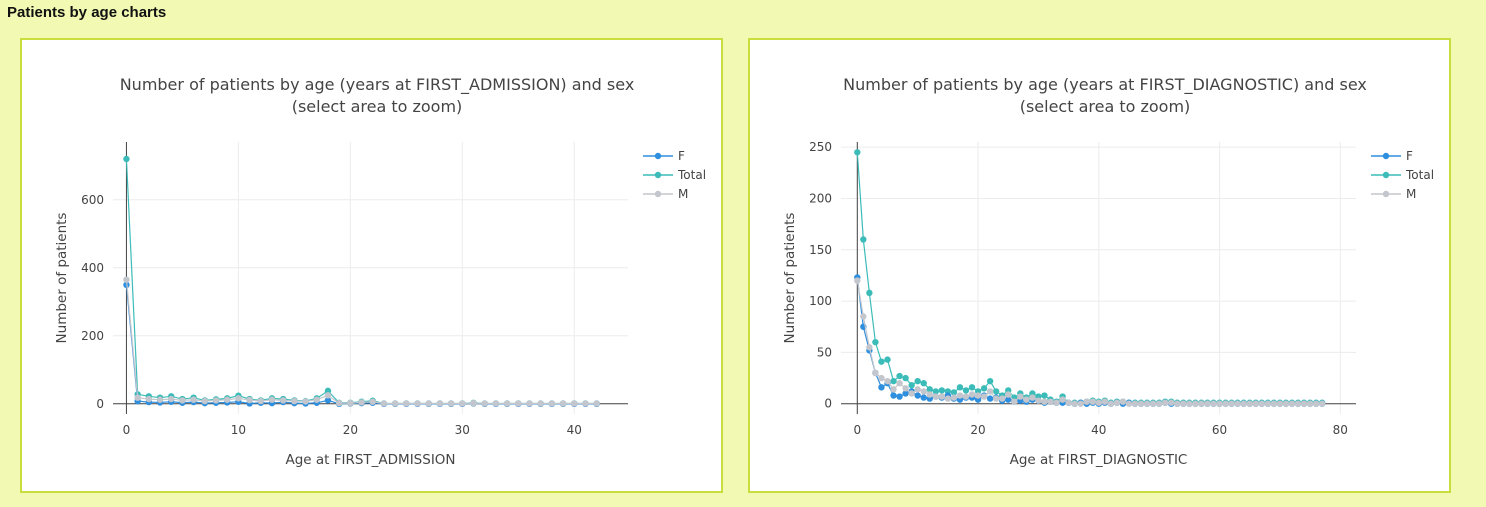 The image size is (1486, 507). I want to click on legend-item-f: F, so click(1409, 156).